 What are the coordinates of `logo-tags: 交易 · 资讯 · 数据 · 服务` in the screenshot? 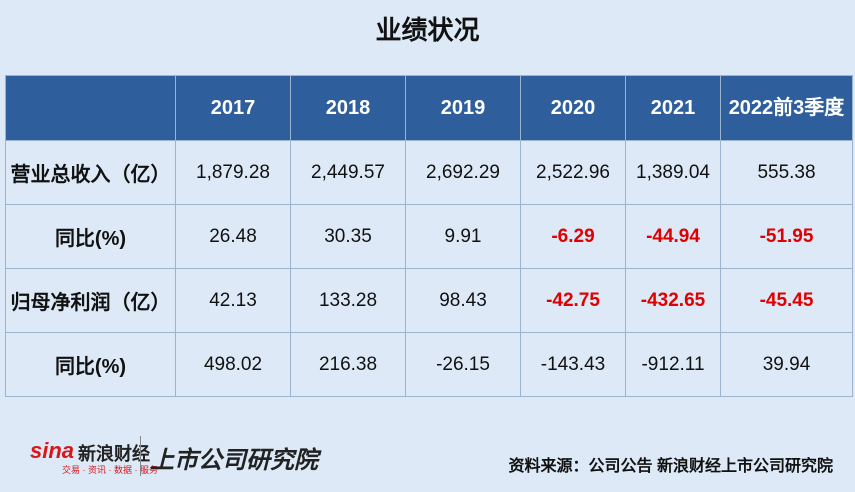 It's located at (110, 470).